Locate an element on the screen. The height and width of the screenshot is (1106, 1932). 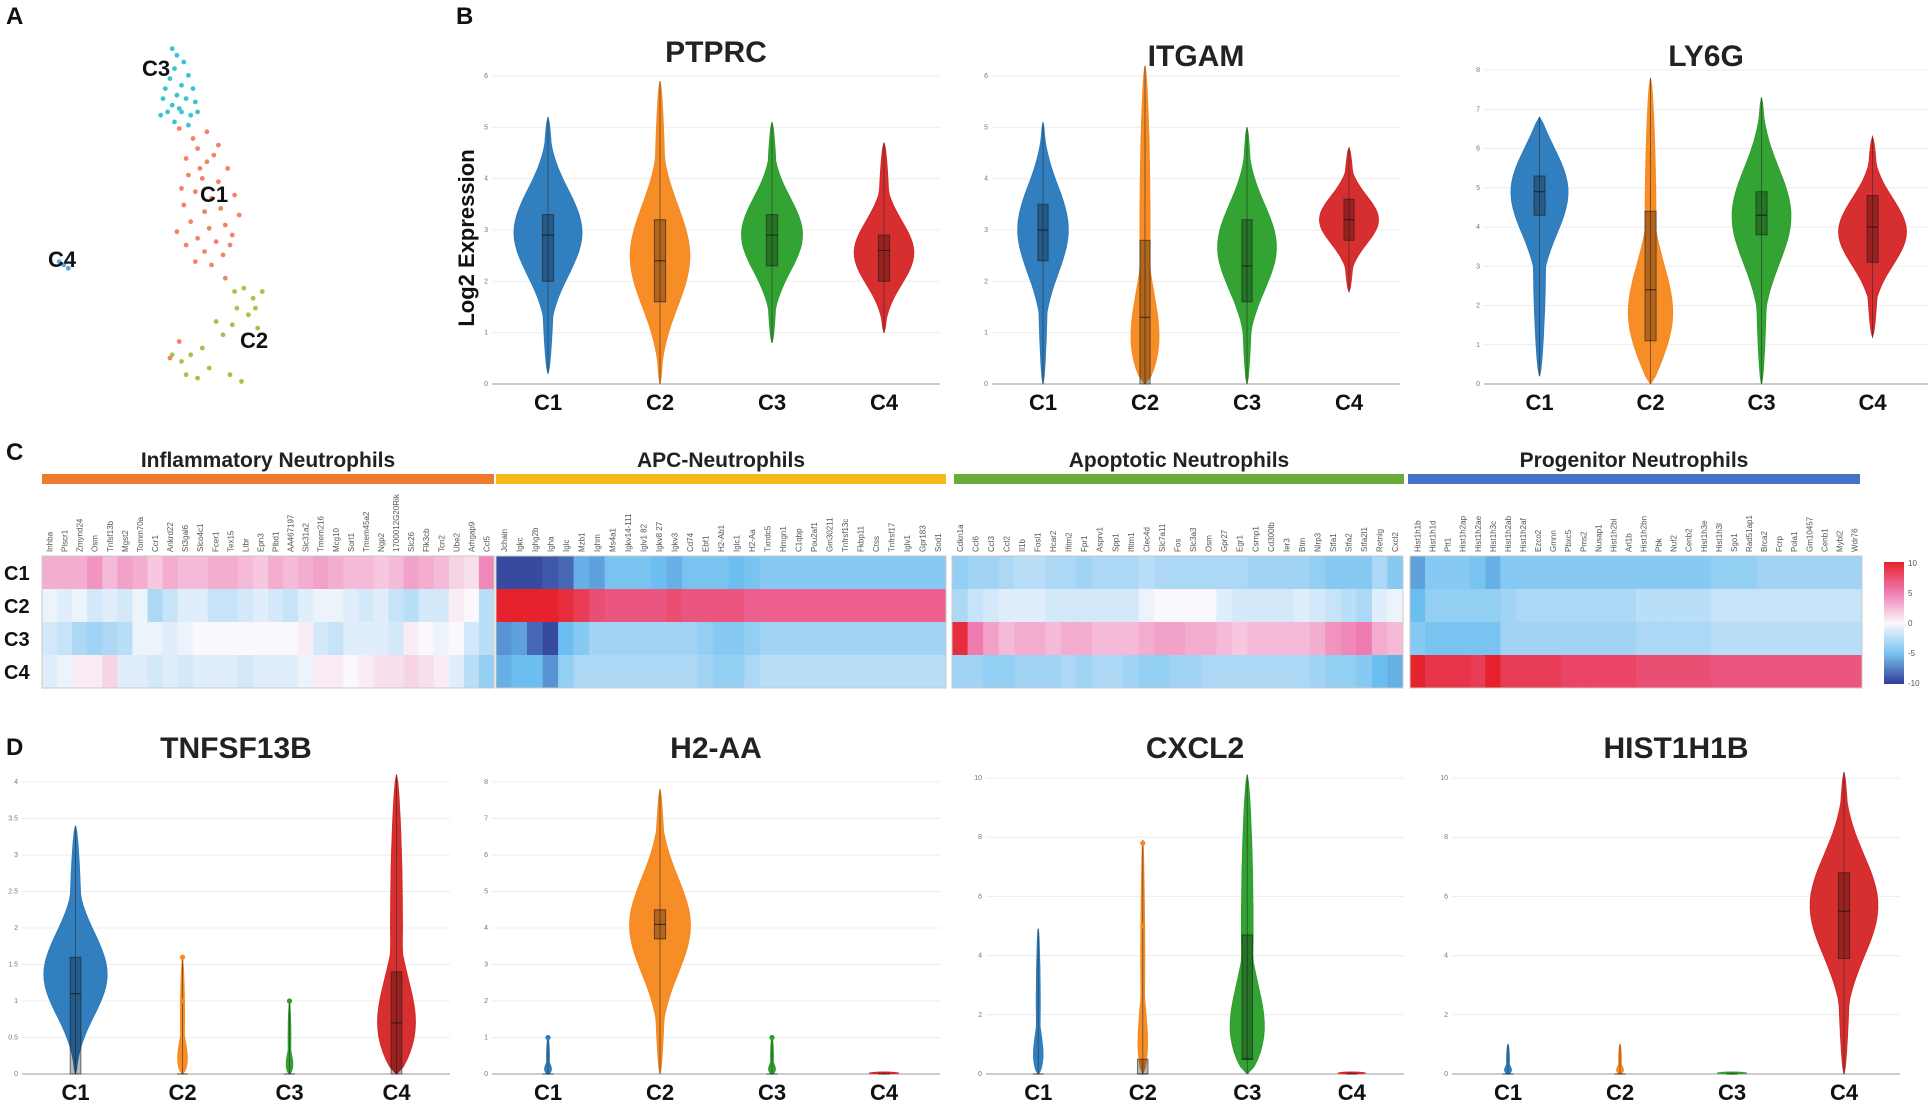
gene-label: Arhgap9 is located at coordinates (471, 536).